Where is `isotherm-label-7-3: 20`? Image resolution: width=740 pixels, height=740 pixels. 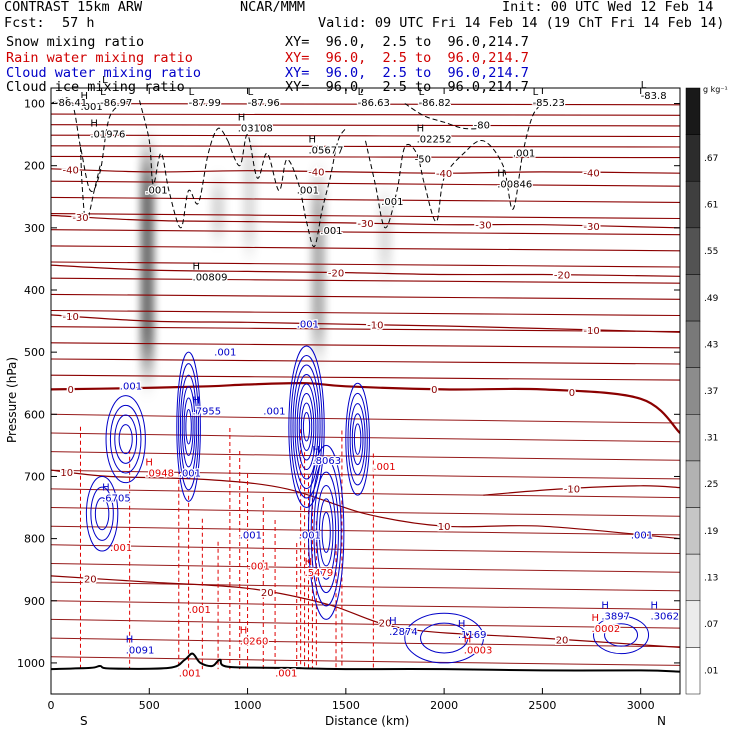 isotherm-label-7-3: 20 is located at coordinates (562, 640).